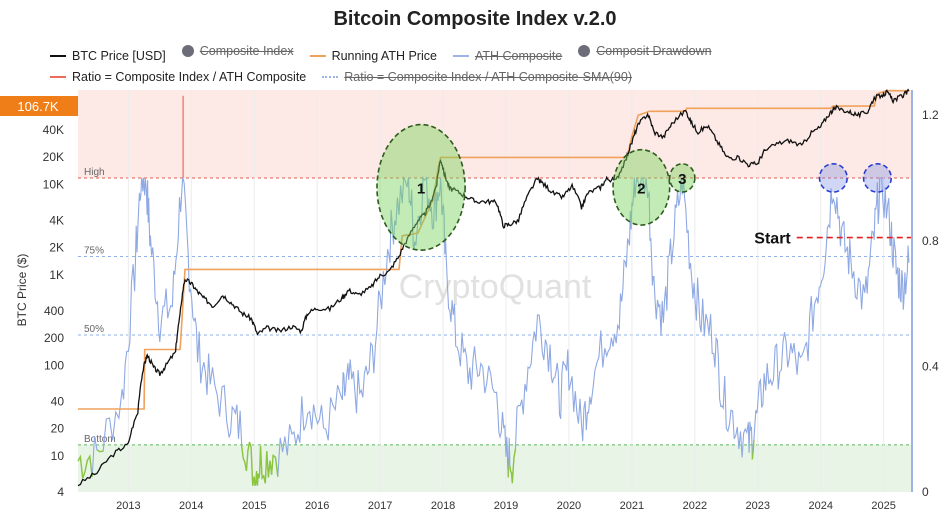 Image resolution: width=950 pixels, height=515 pixels. I want to click on x-tick-label: 2017, so click(380, 506).